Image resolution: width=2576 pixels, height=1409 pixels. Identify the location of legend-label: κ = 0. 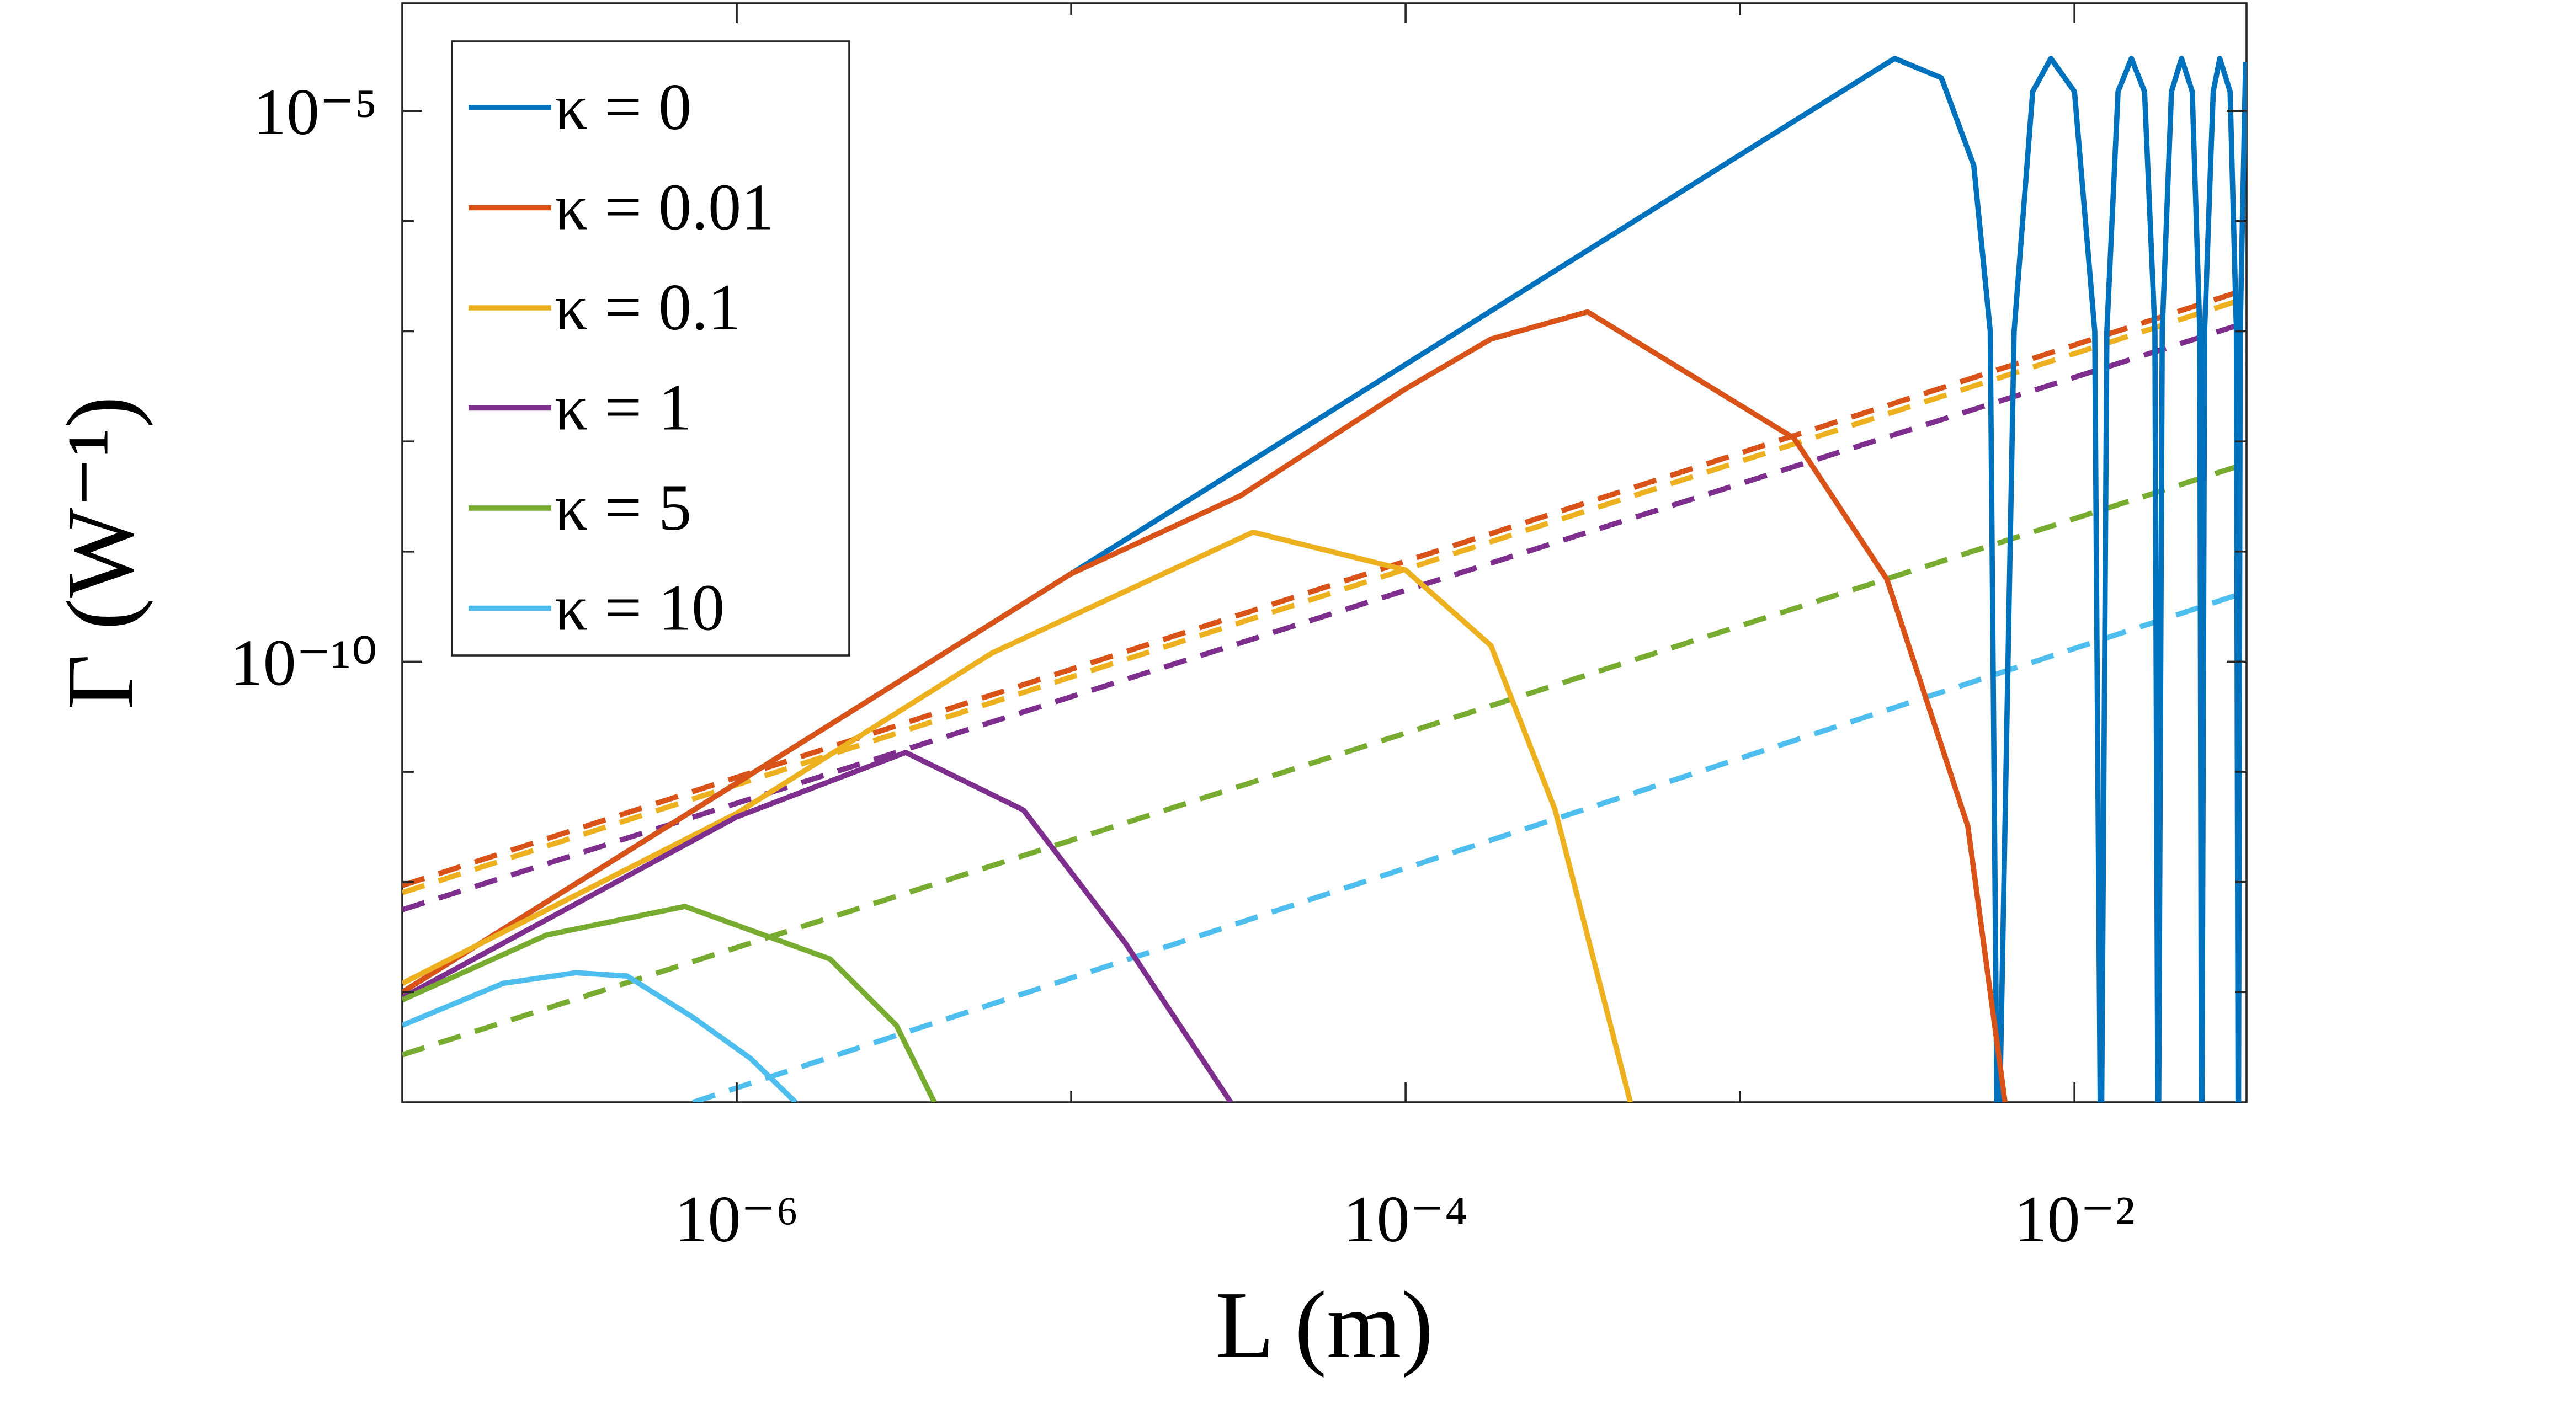
(623, 106).